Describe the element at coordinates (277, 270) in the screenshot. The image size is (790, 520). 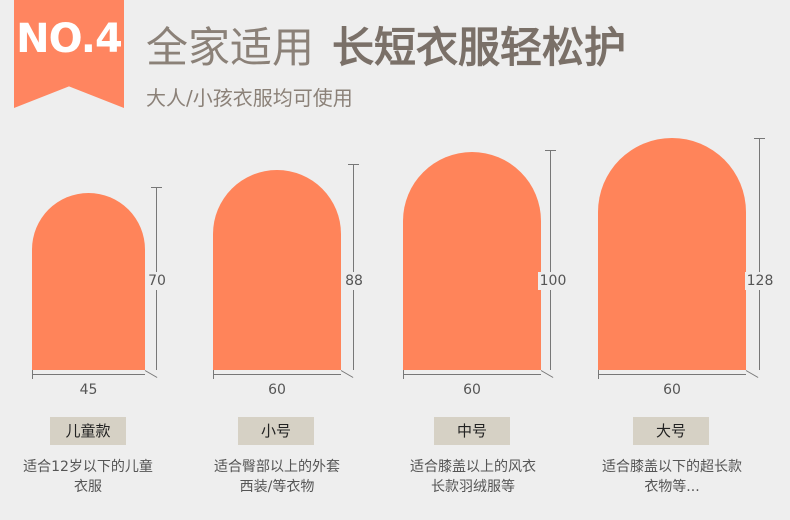
I see `cover-small-shape` at that location.